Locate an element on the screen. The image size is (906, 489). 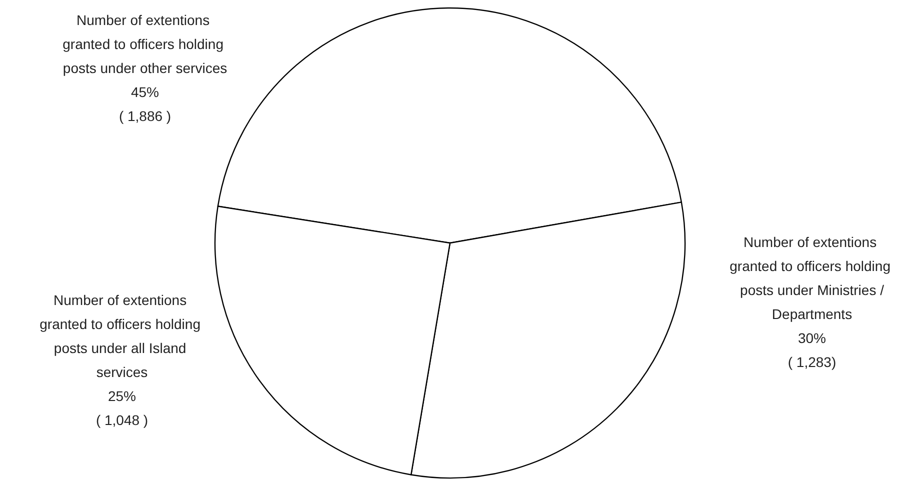
slice-label: Number of extentions granted to officers holding posts under all Island services is located at coordinates (122, 336).